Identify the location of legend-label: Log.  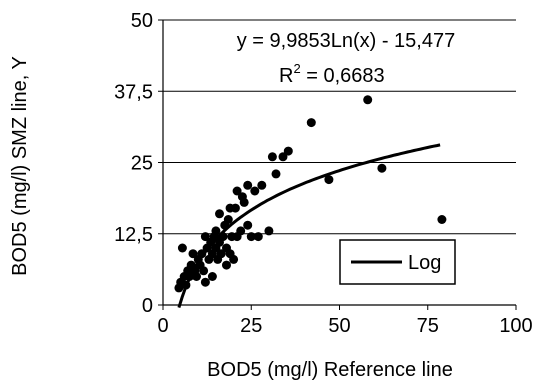
(424, 263).